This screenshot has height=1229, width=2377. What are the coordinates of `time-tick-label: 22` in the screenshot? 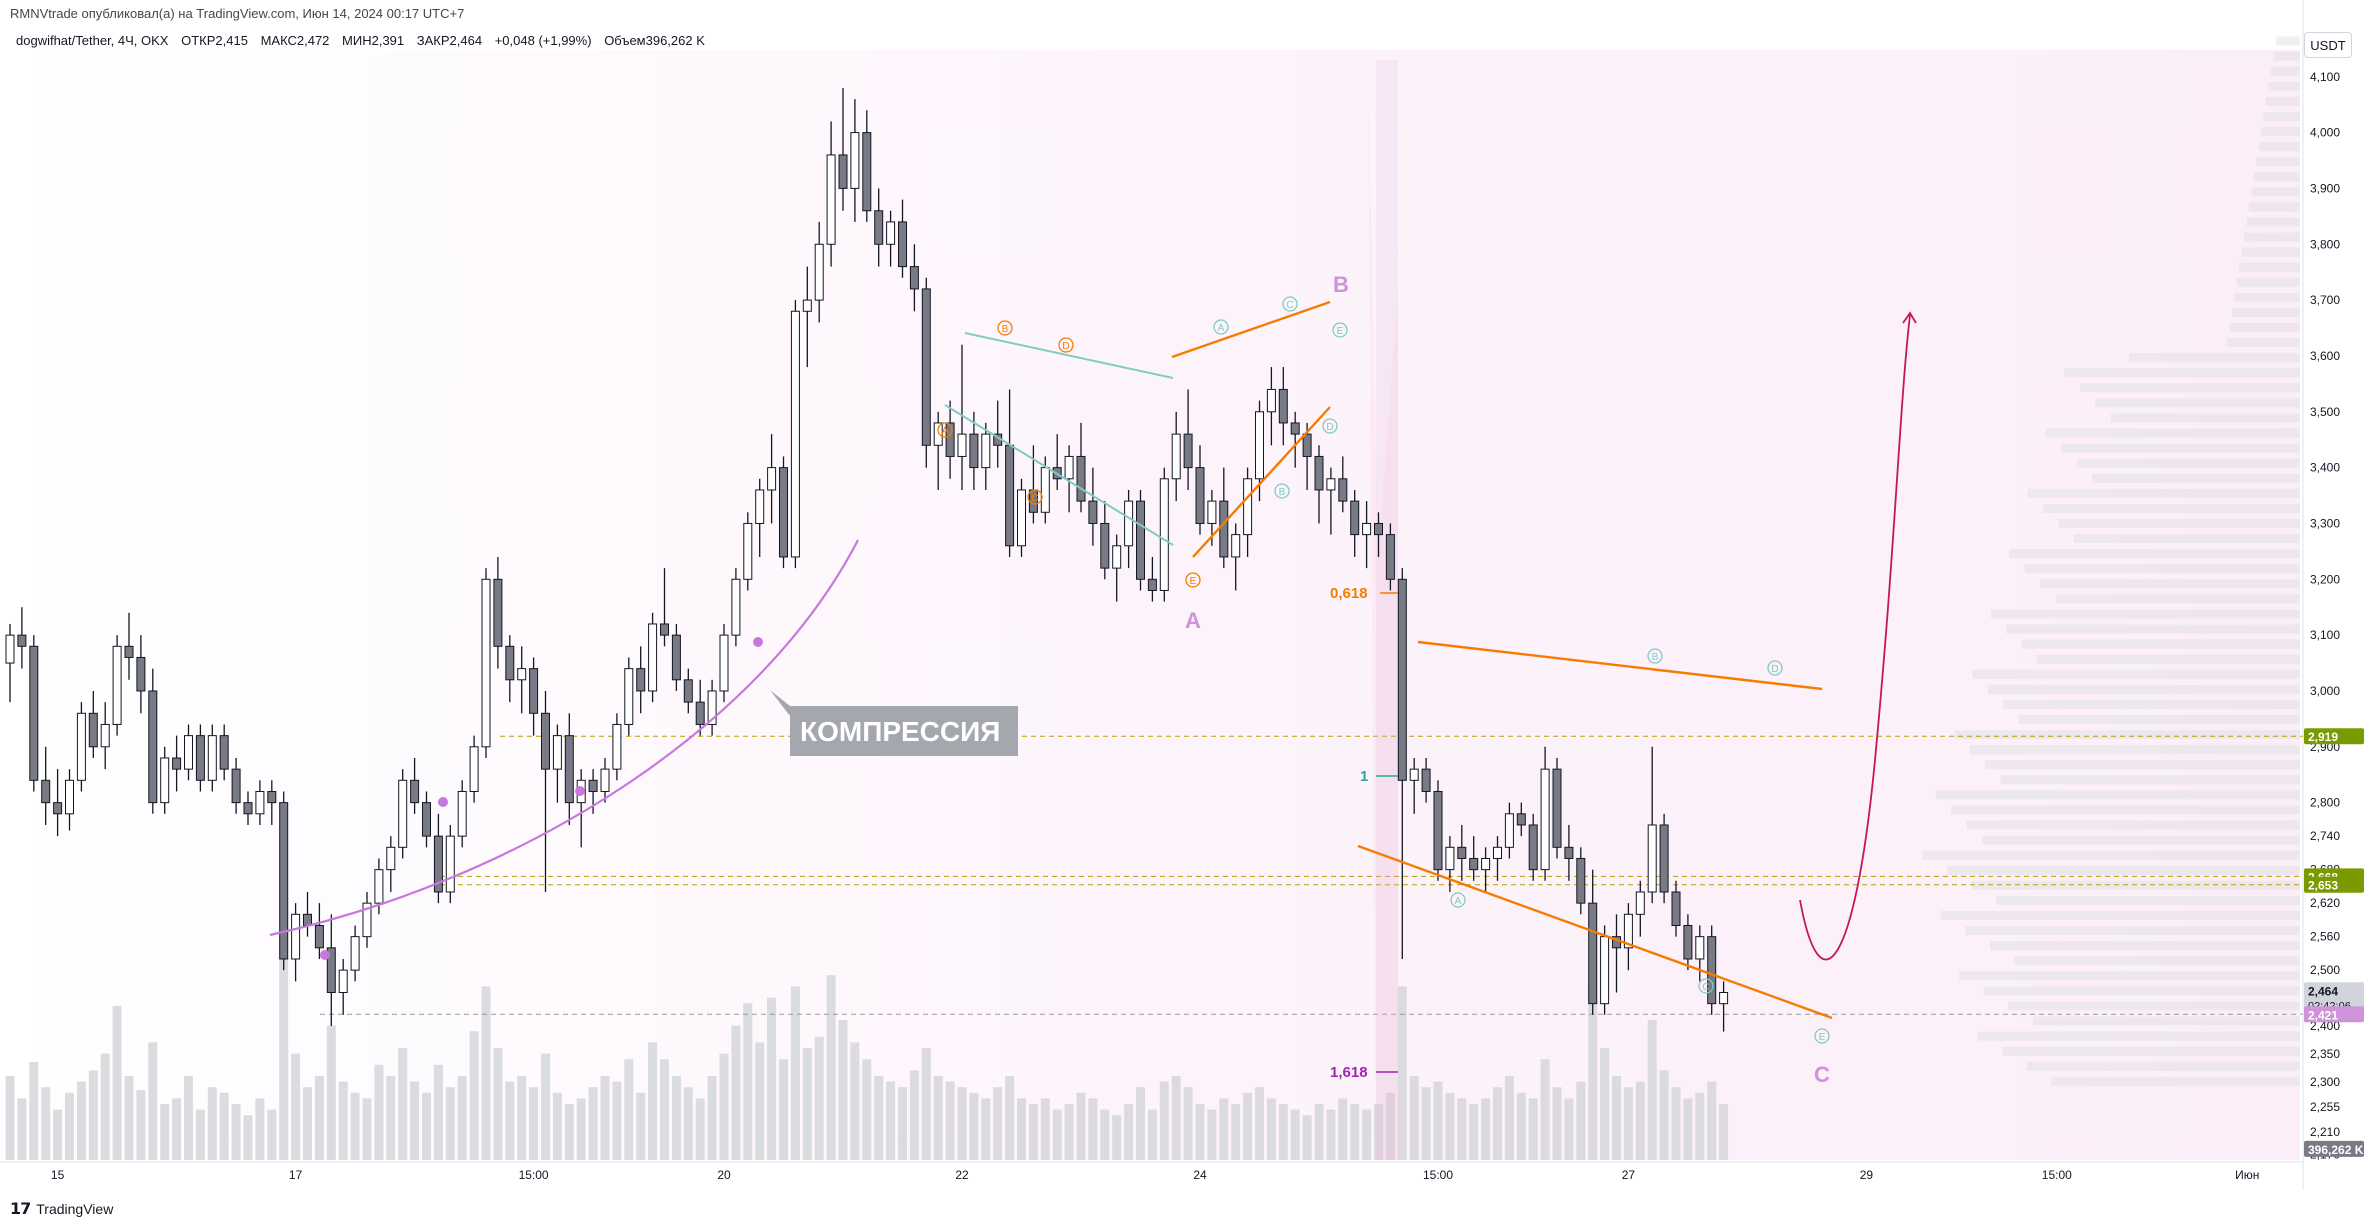 It's located at (962, 1175).